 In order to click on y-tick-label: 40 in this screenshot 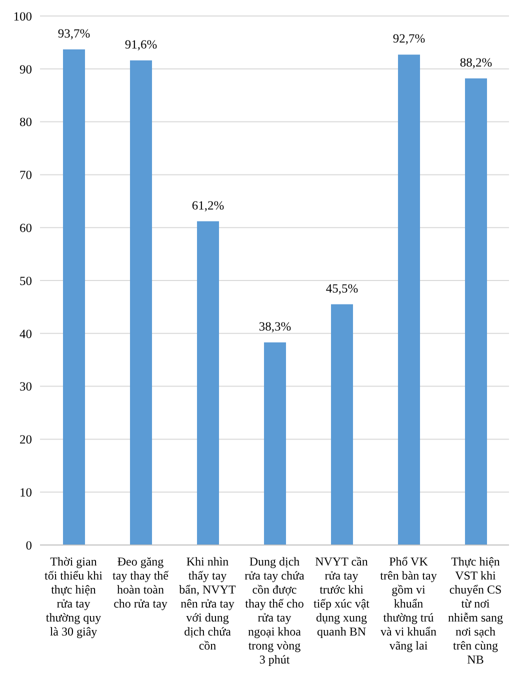, I will do `click(26, 333)`.